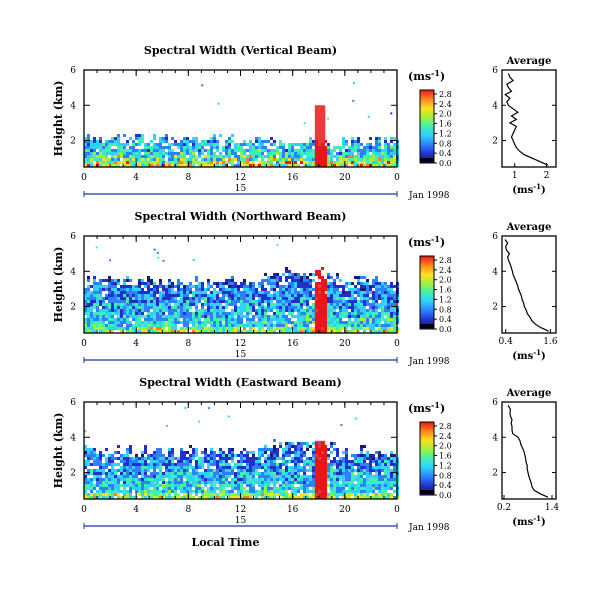 This screenshot has width=613, height=598. Describe the element at coordinates (240, 382) in the screenshot. I see `panel-title: Spectral Width (Eastward Beam)` at that location.